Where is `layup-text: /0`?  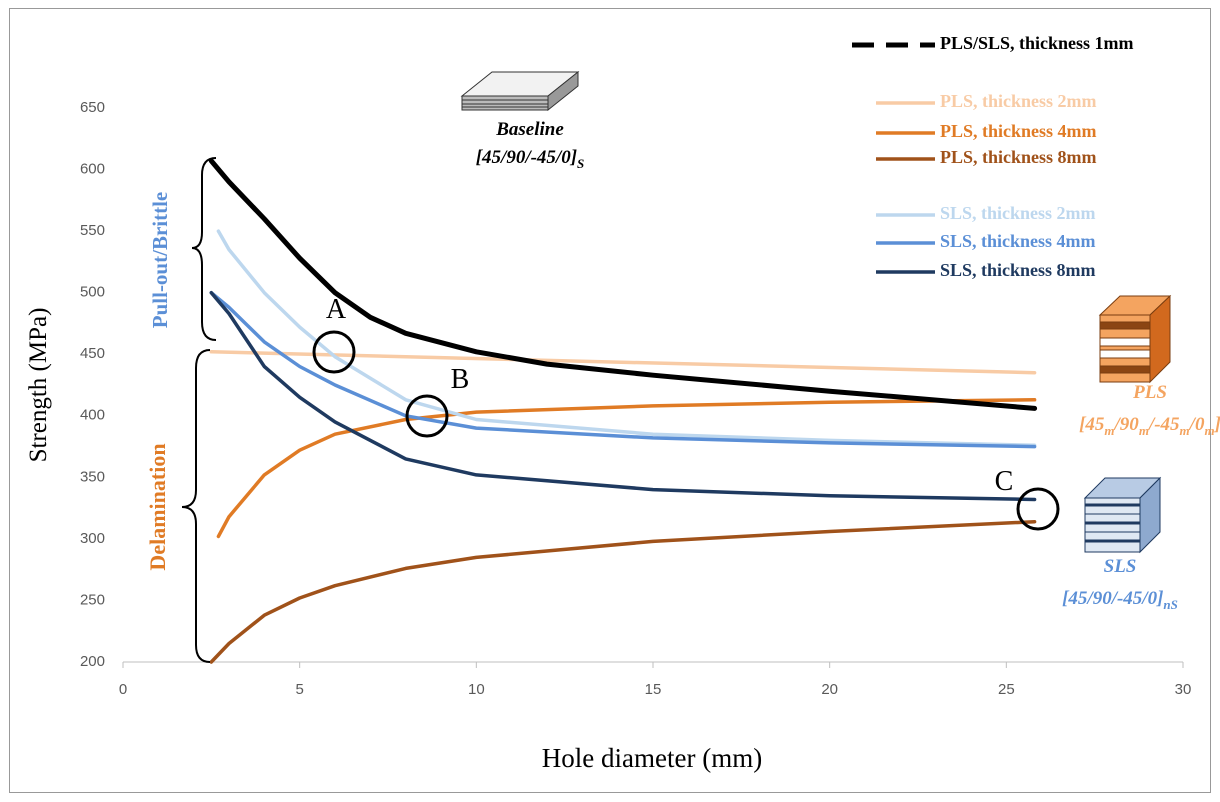 layup-text: /0 is located at coordinates (1196, 424).